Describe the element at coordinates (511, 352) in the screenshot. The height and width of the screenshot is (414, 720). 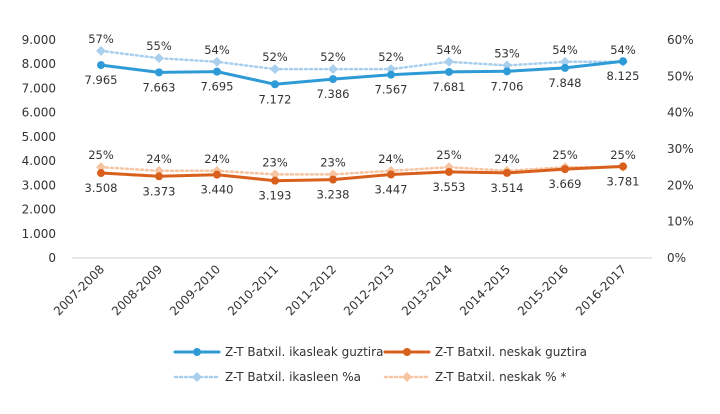
I see `legend-label: Z-T Batxil. neskak guztira` at that location.